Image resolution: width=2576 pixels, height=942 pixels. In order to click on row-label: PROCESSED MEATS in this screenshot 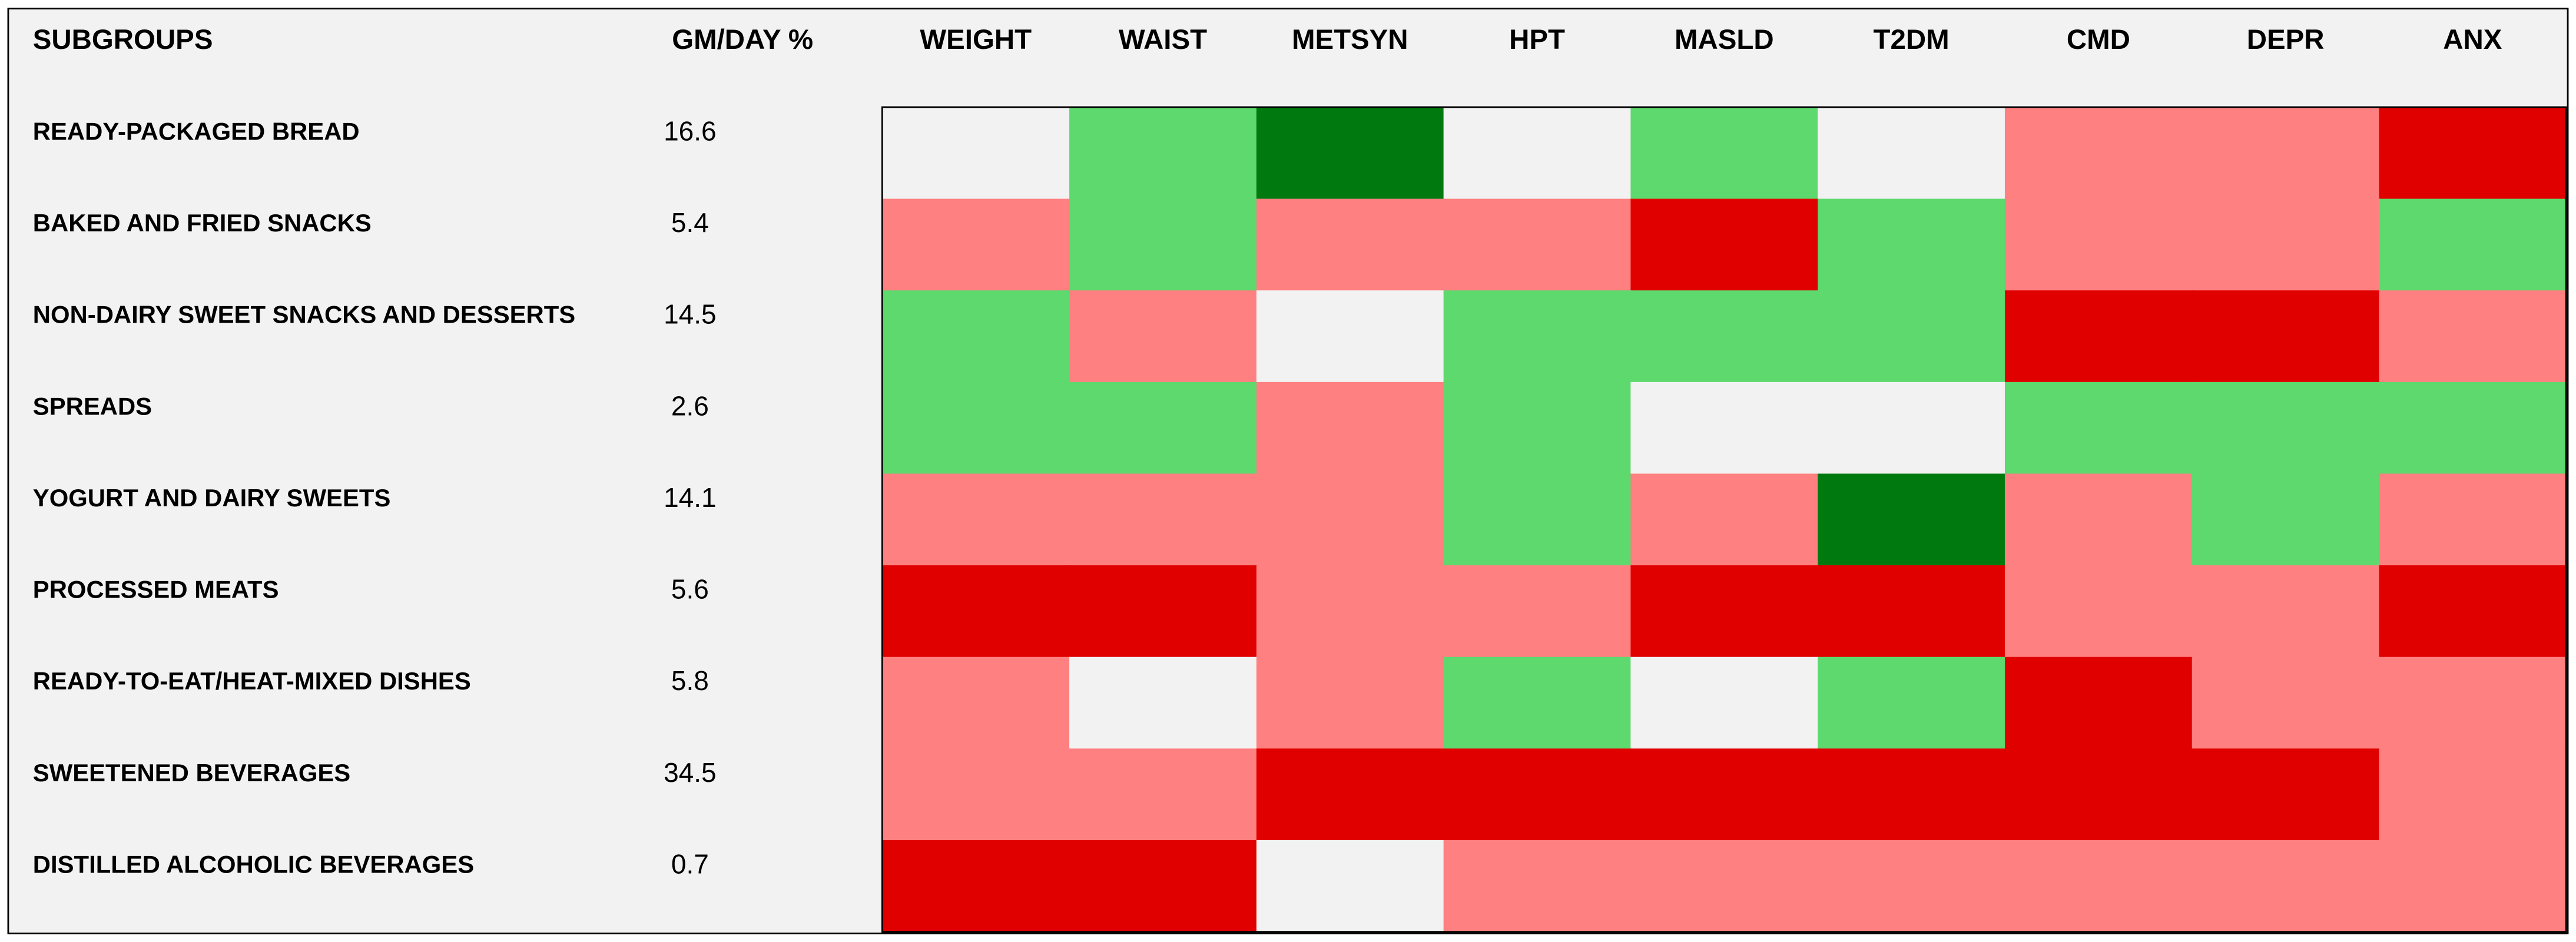, I will do `click(156, 589)`.